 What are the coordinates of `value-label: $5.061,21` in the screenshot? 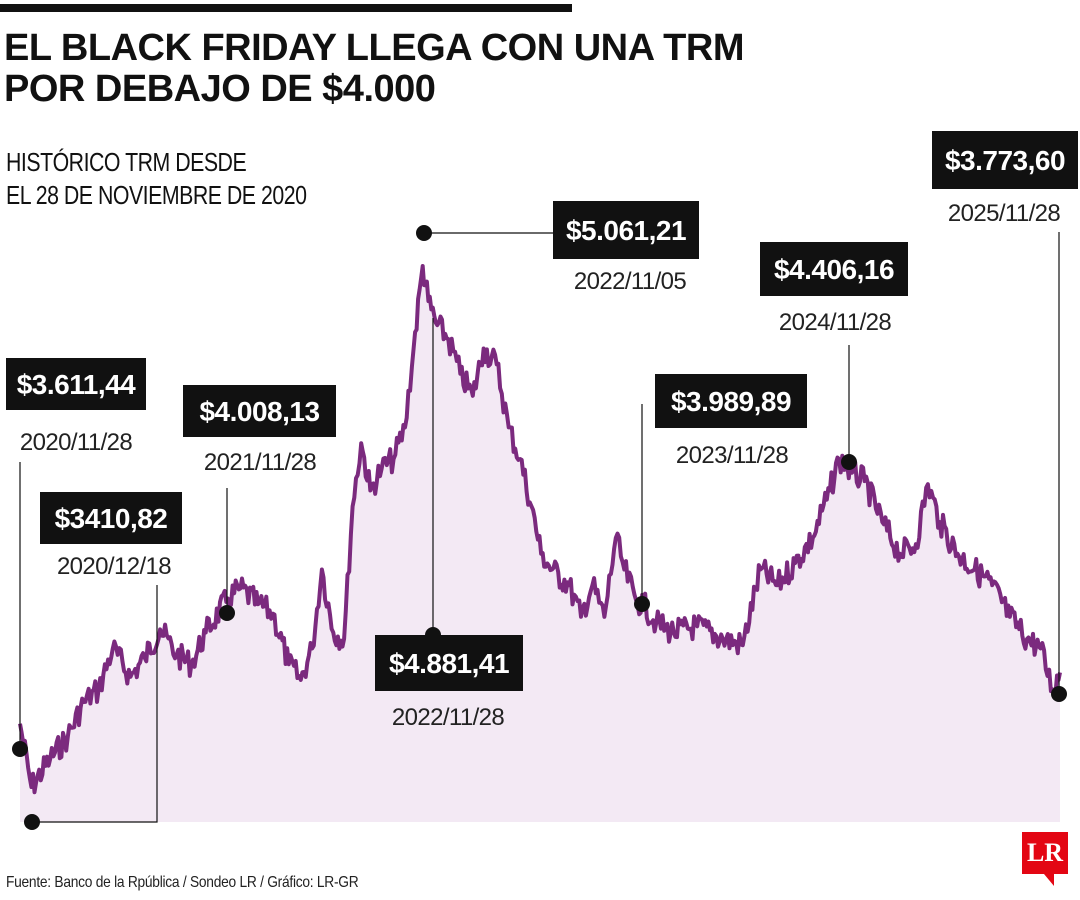 It's located at (626, 230).